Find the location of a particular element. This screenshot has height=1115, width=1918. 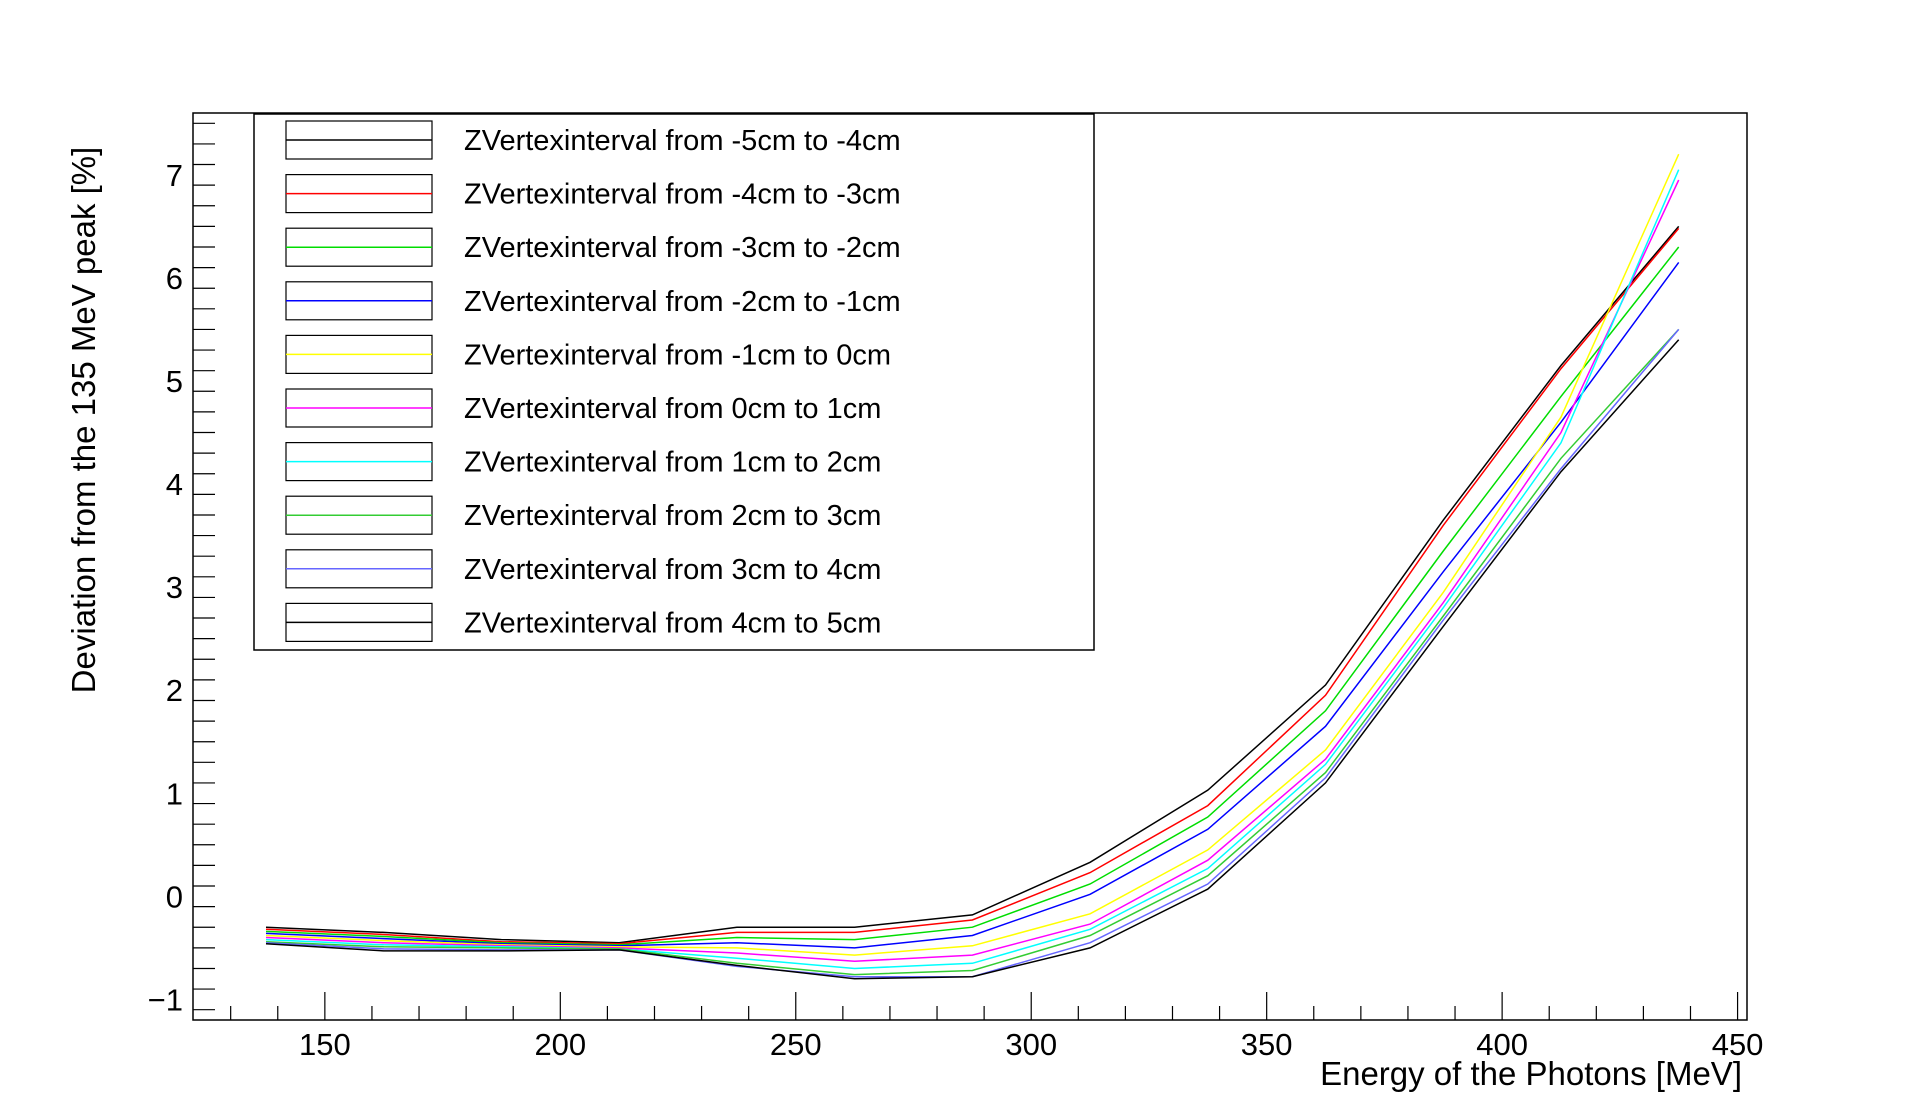

legend-label: ZVertexinterval from -1cm to 0cm is located at coordinates (677, 355).